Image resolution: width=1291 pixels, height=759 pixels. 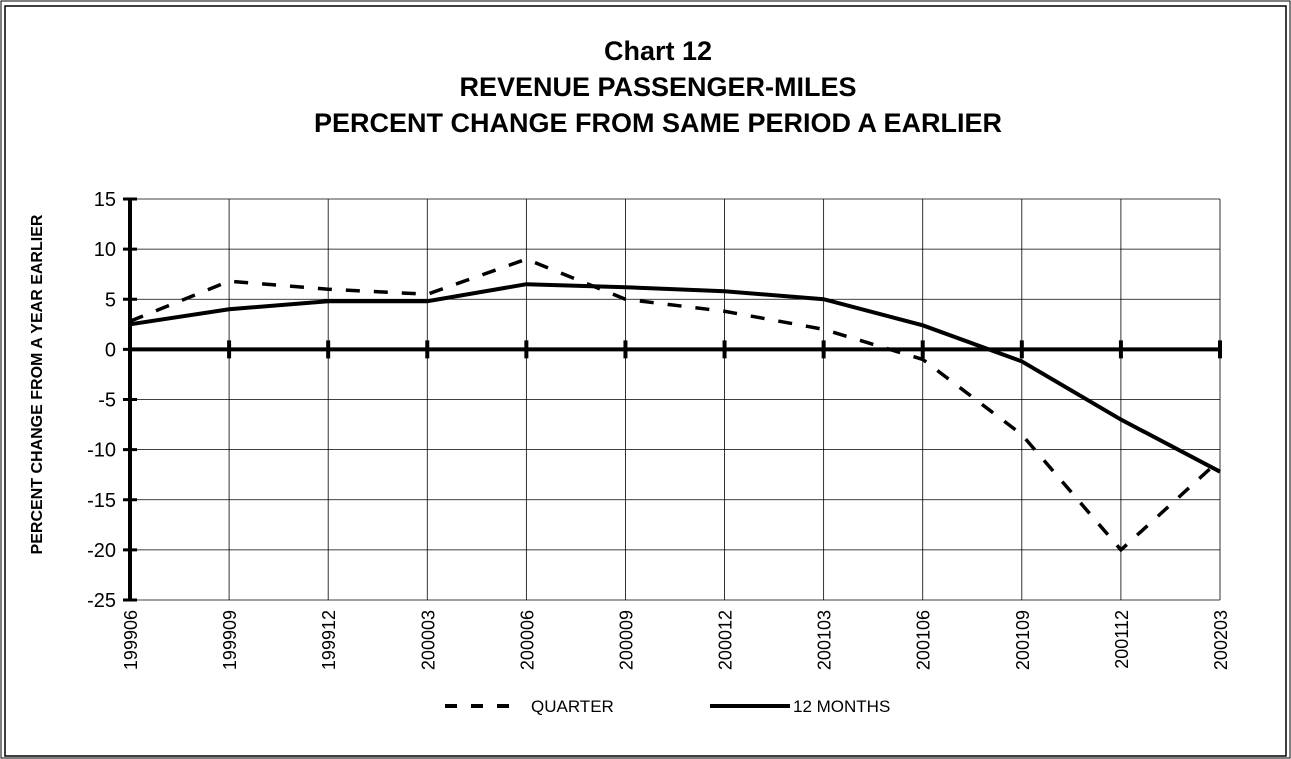 What do you see at coordinates (428, 640) in the screenshot?
I see `x-tick-label: 200003` at bounding box center [428, 640].